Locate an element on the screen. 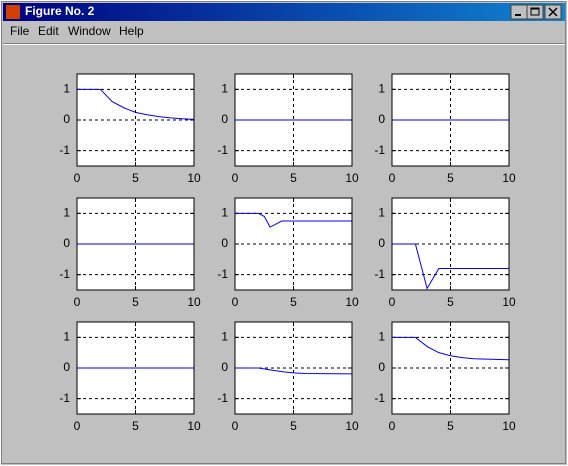 Image resolution: width=568 pixels, height=466 pixels. menu-item: Help is located at coordinates (131, 31).